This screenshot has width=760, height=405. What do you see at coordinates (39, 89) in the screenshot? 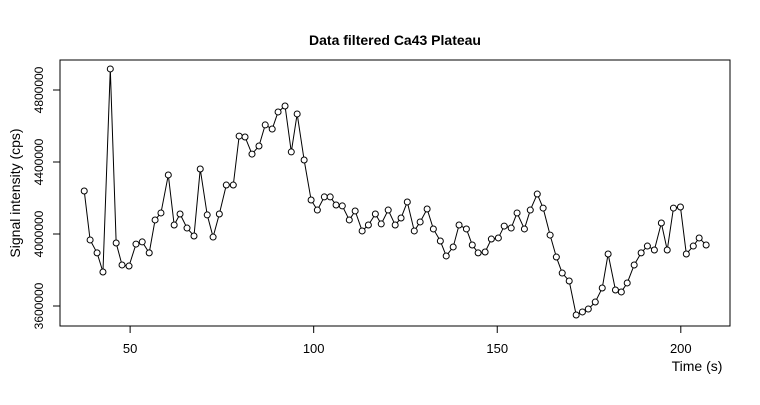
I see `y-tick-label: 4800000` at bounding box center [39, 89].